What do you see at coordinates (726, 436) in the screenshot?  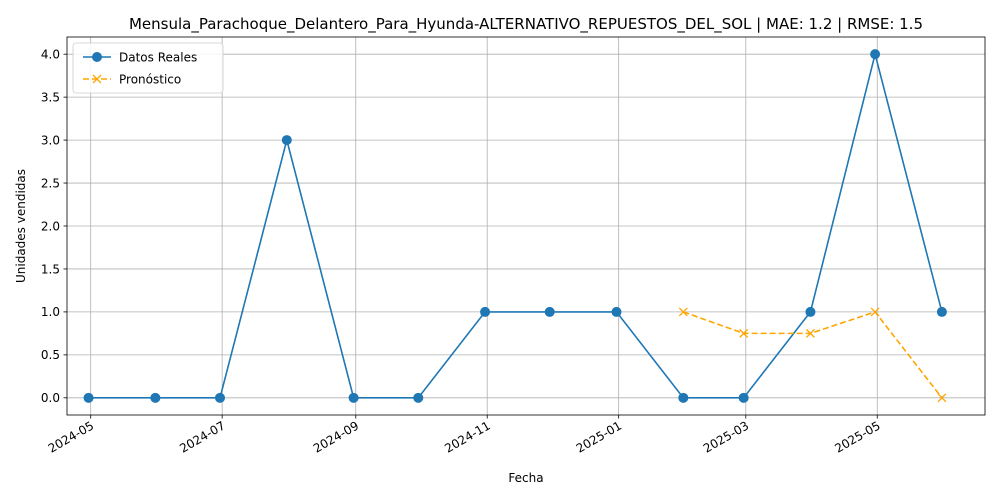 I see `x-tick-label: 2025-03` at bounding box center [726, 436].